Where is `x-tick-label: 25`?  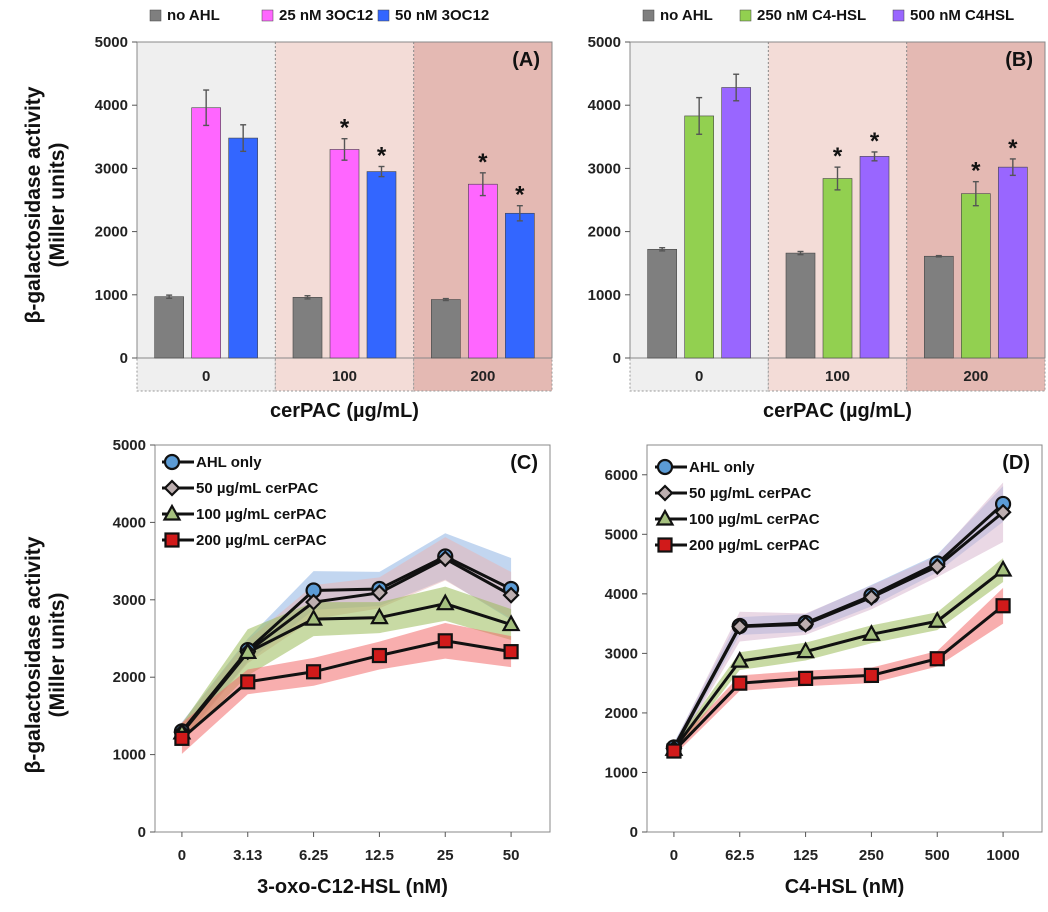 x-tick-label: 25 is located at coordinates (445, 855).